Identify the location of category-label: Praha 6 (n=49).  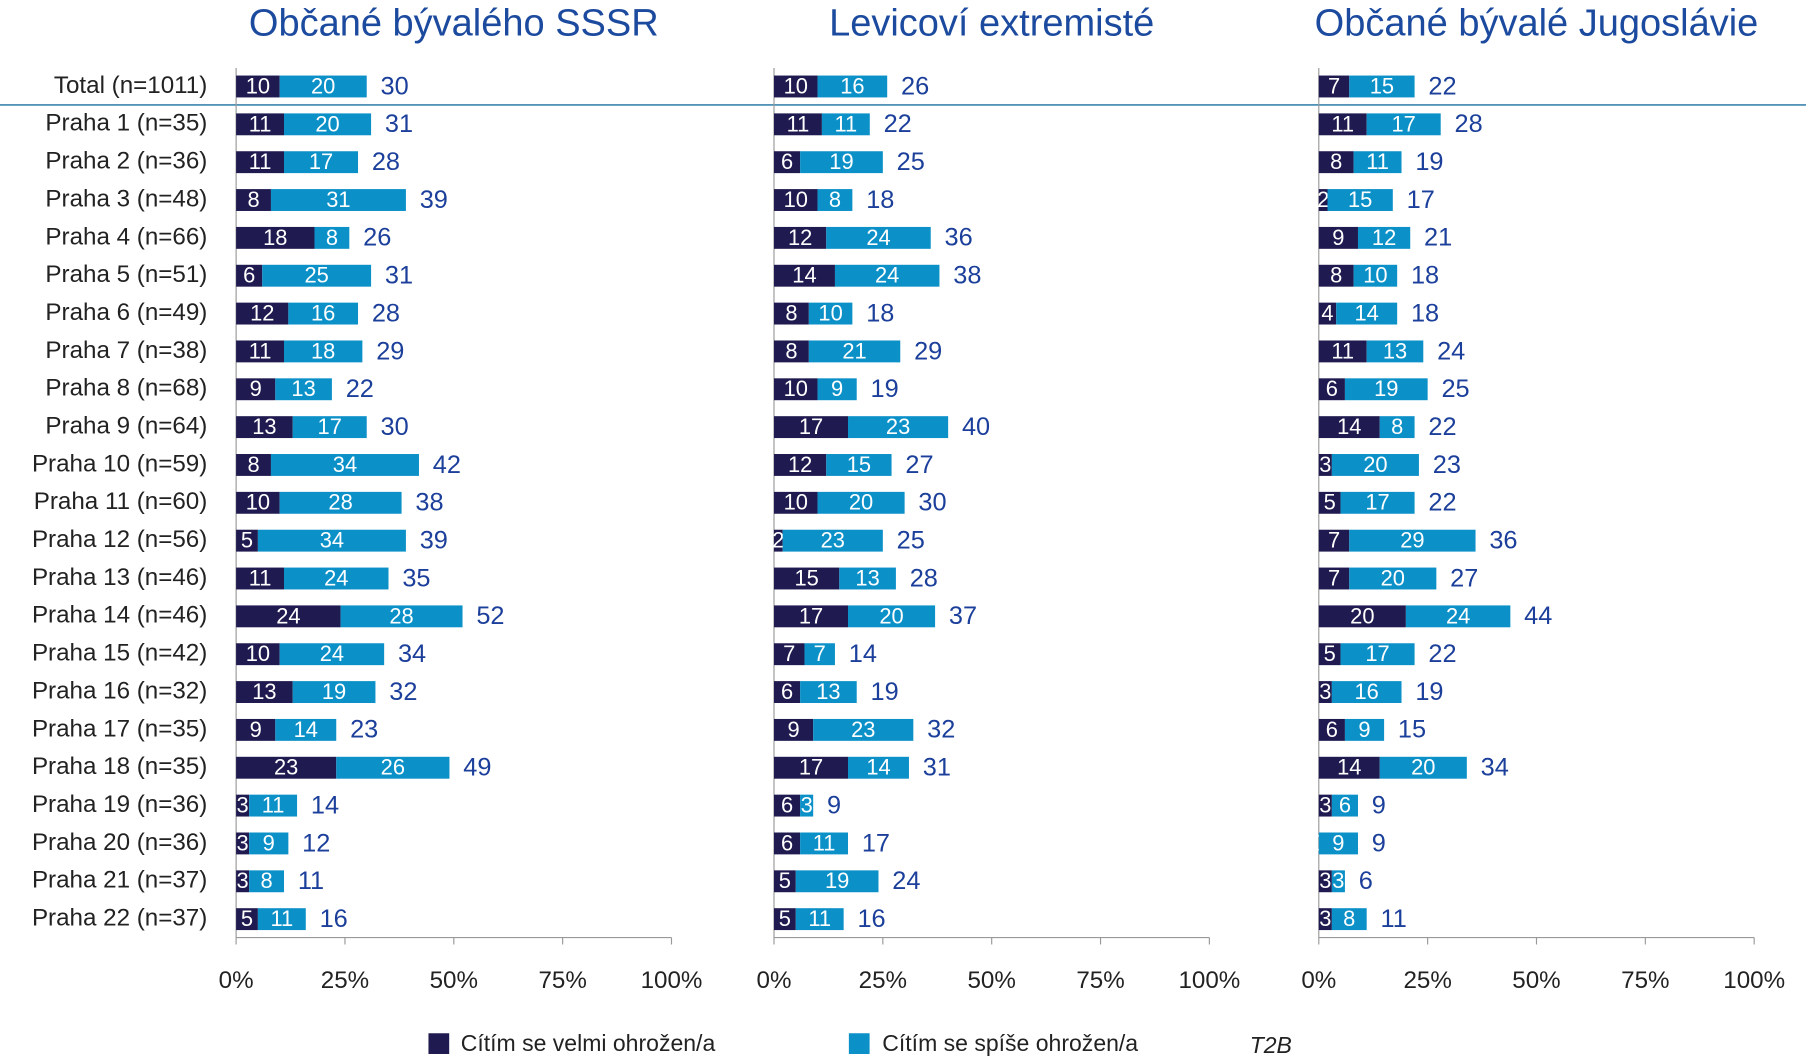
(126, 312).